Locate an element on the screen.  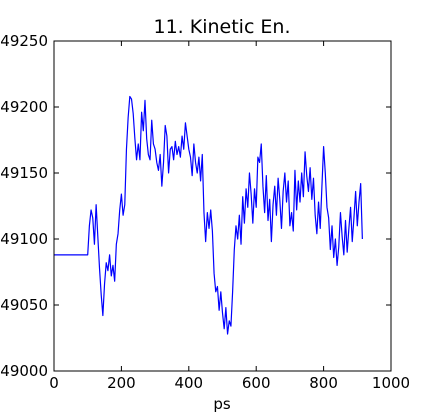
x-tick-label: 600 is located at coordinates (256, 383).